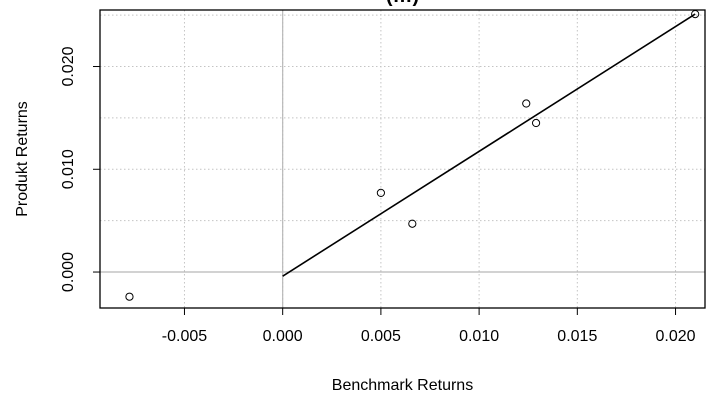 This screenshot has height=397, width=706. What do you see at coordinates (68, 66) in the screenshot?
I see `y-tick-label: 0.020` at bounding box center [68, 66].